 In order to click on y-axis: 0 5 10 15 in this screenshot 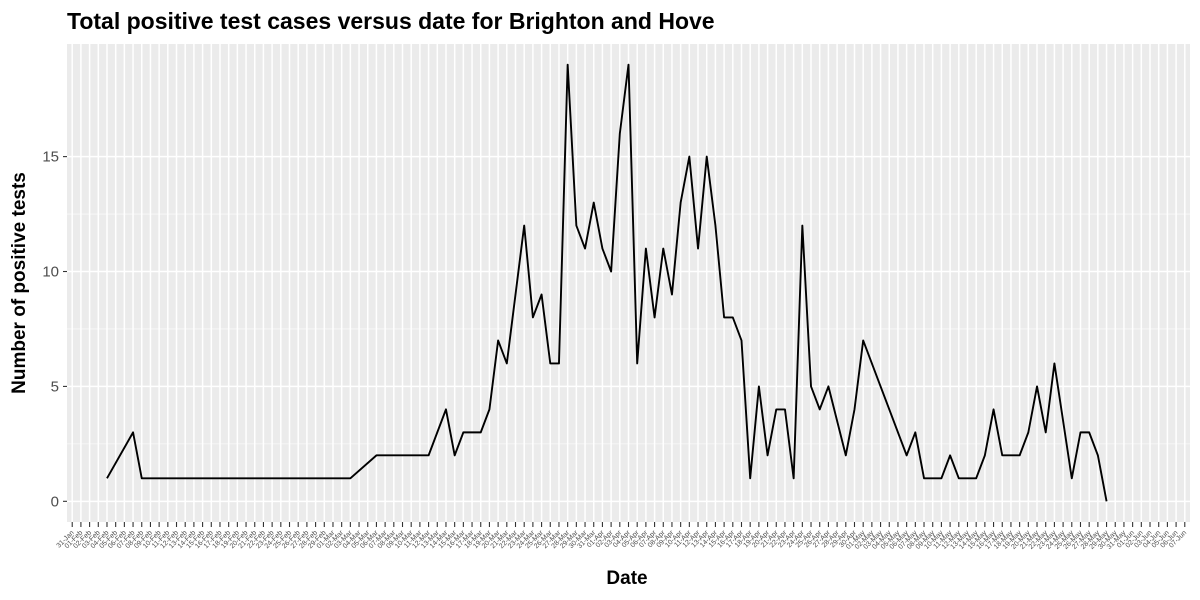, I will do `click(54, 329)`.